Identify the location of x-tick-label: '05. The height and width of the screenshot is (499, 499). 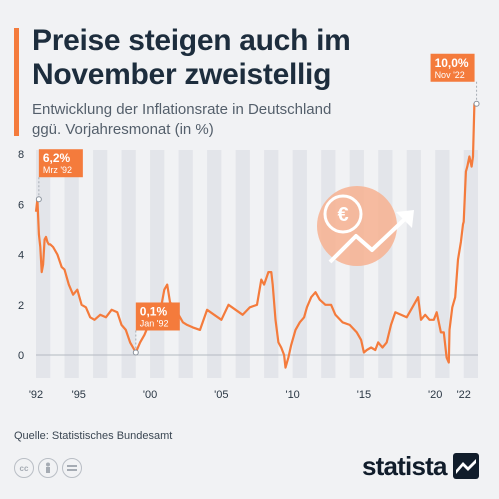
(221, 395).